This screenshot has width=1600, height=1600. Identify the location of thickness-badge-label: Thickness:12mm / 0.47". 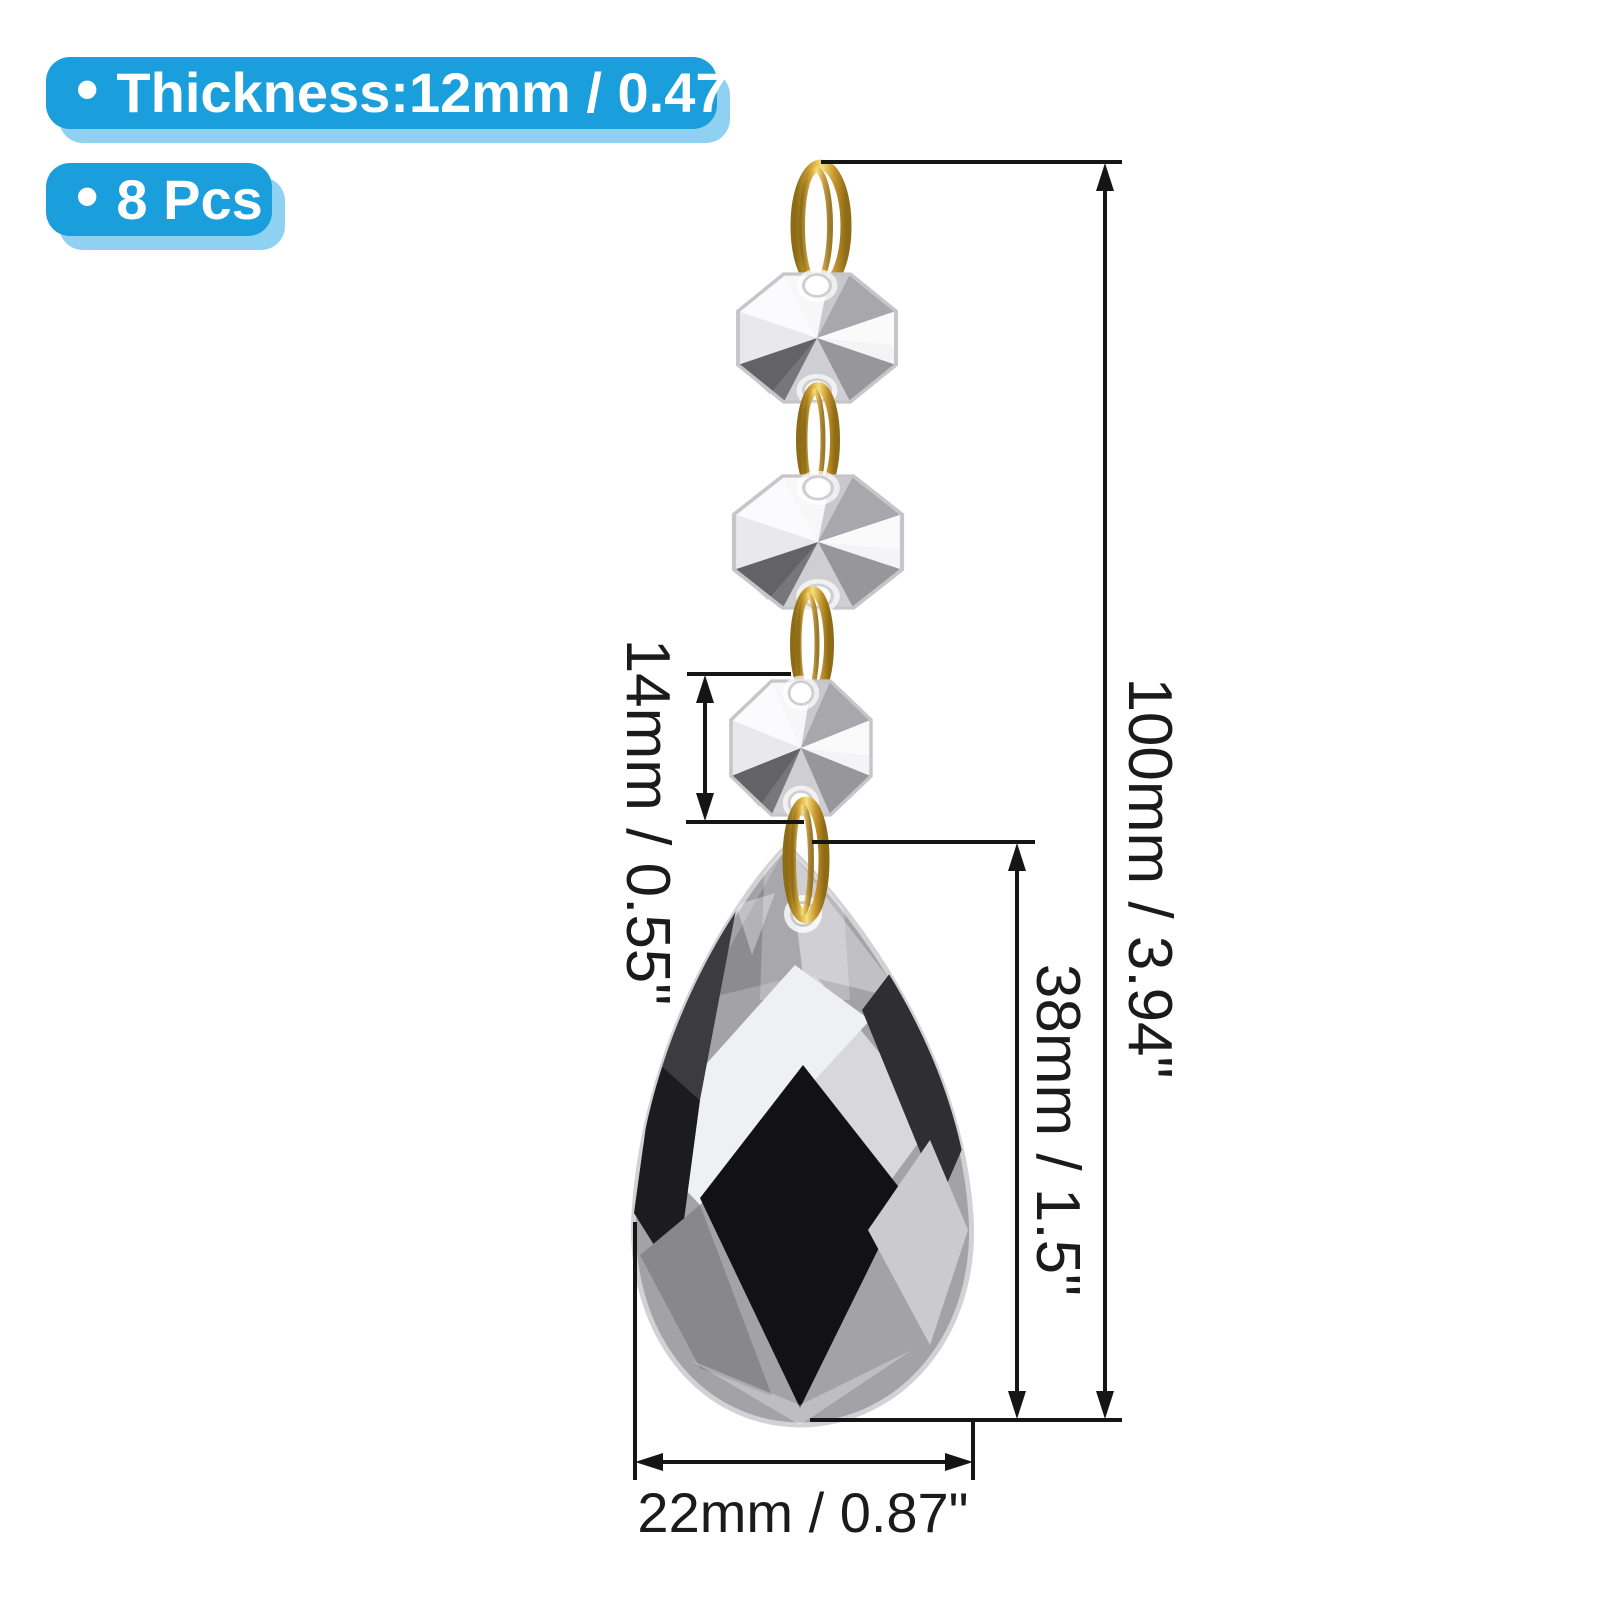
(435, 92).